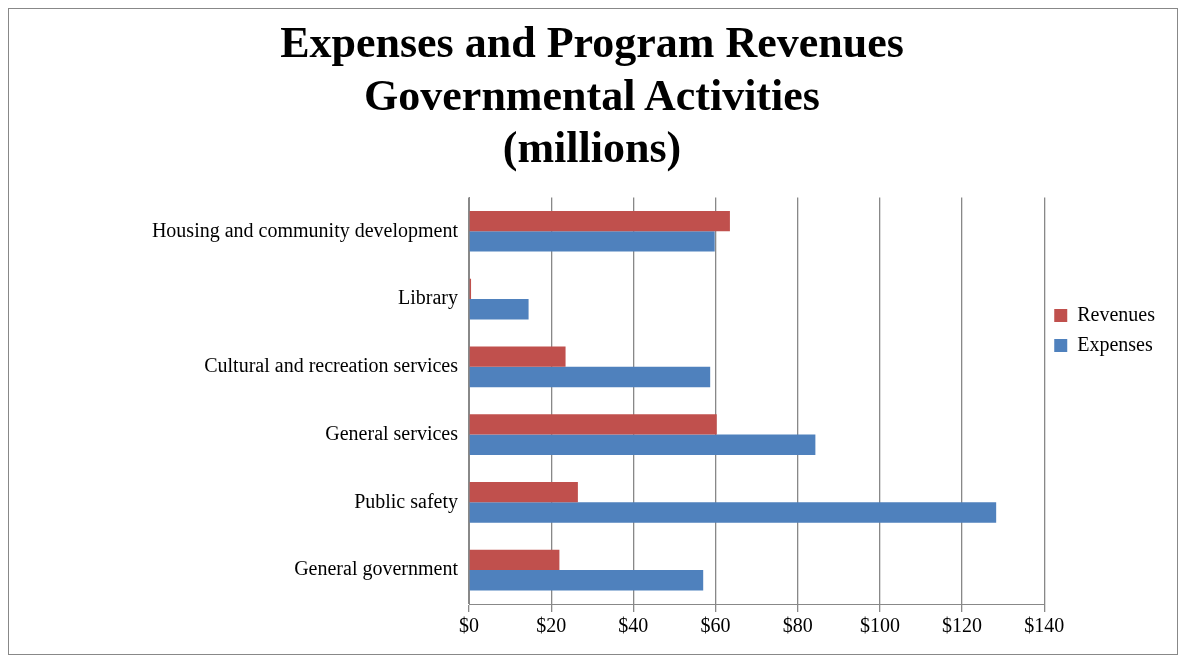 Image resolution: width=1186 pixels, height=663 pixels. I want to click on y-tick-label: Public safety, so click(406, 501).